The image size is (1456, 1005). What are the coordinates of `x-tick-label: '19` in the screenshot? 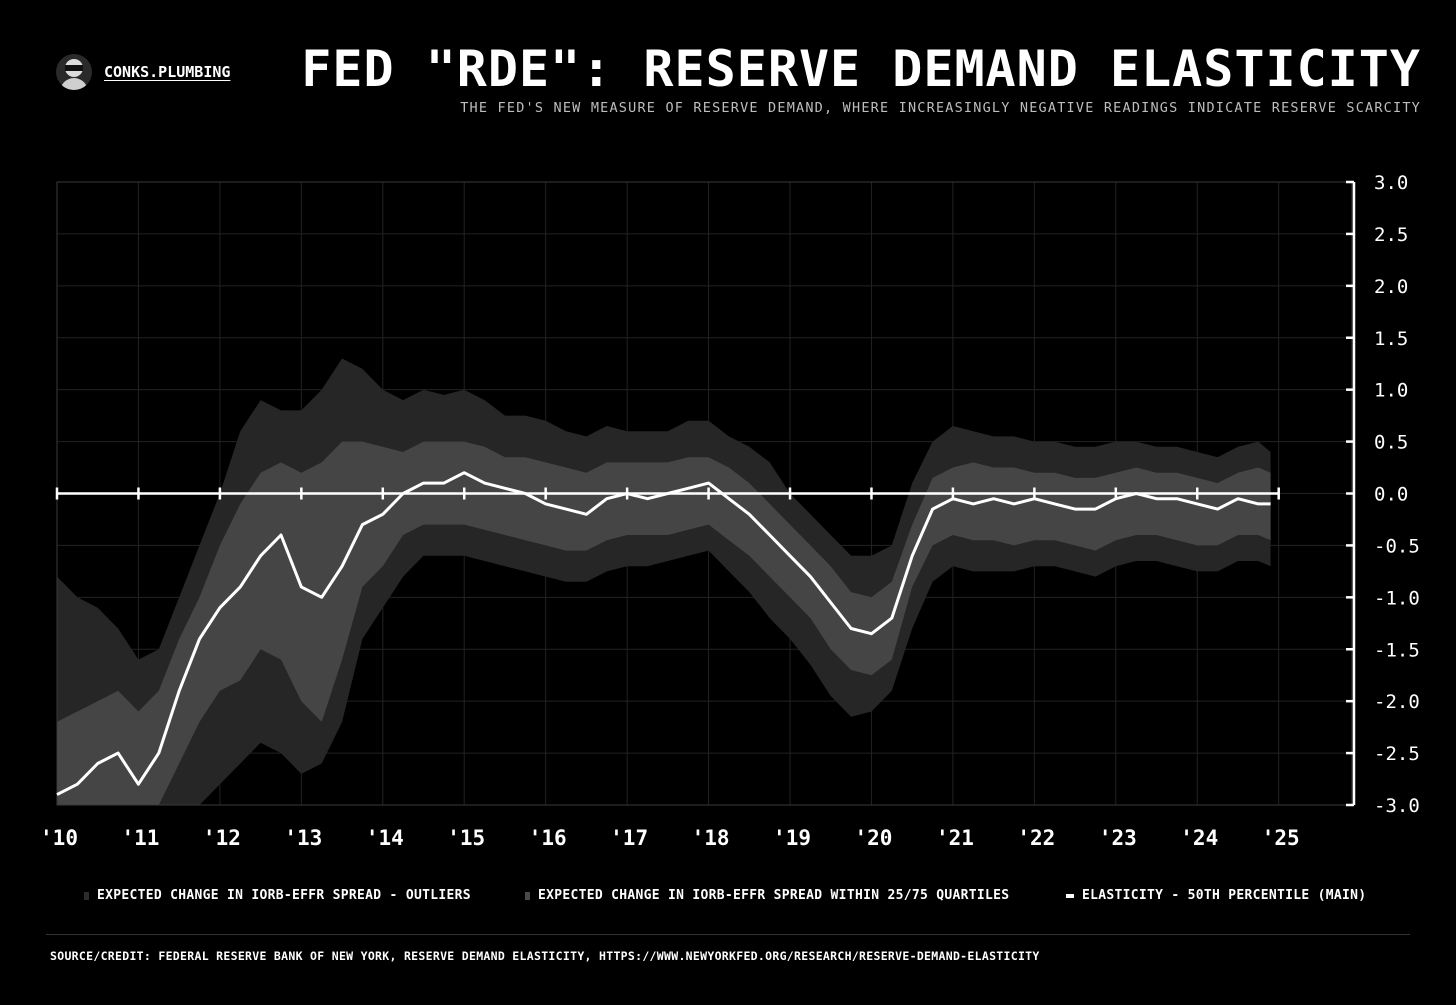 It's located at (792, 838).